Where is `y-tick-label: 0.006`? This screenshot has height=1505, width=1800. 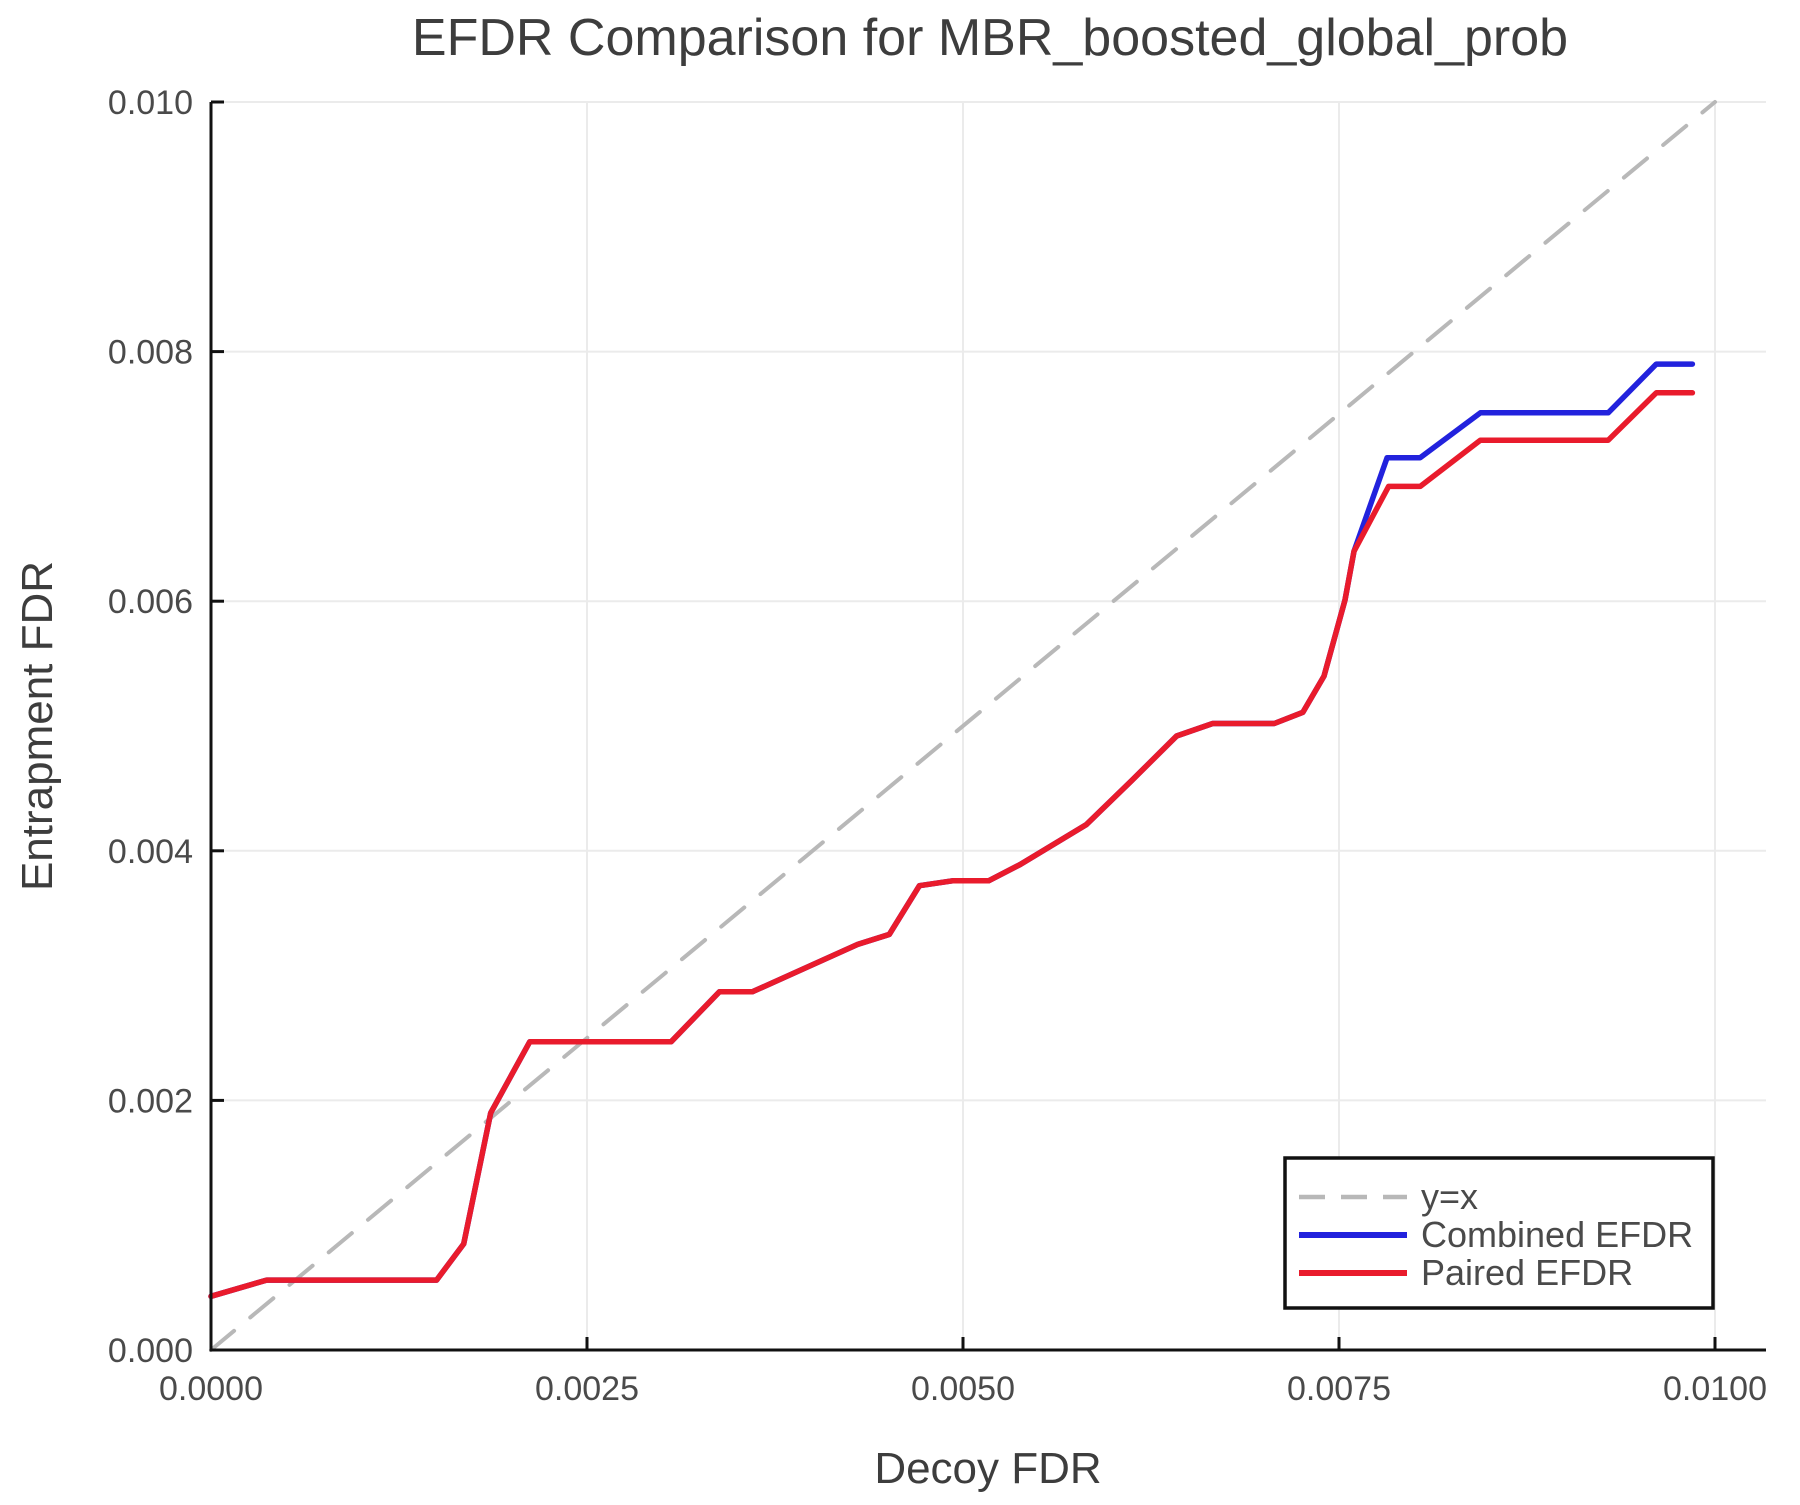 y-tick-label: 0.006 is located at coordinates (150, 602).